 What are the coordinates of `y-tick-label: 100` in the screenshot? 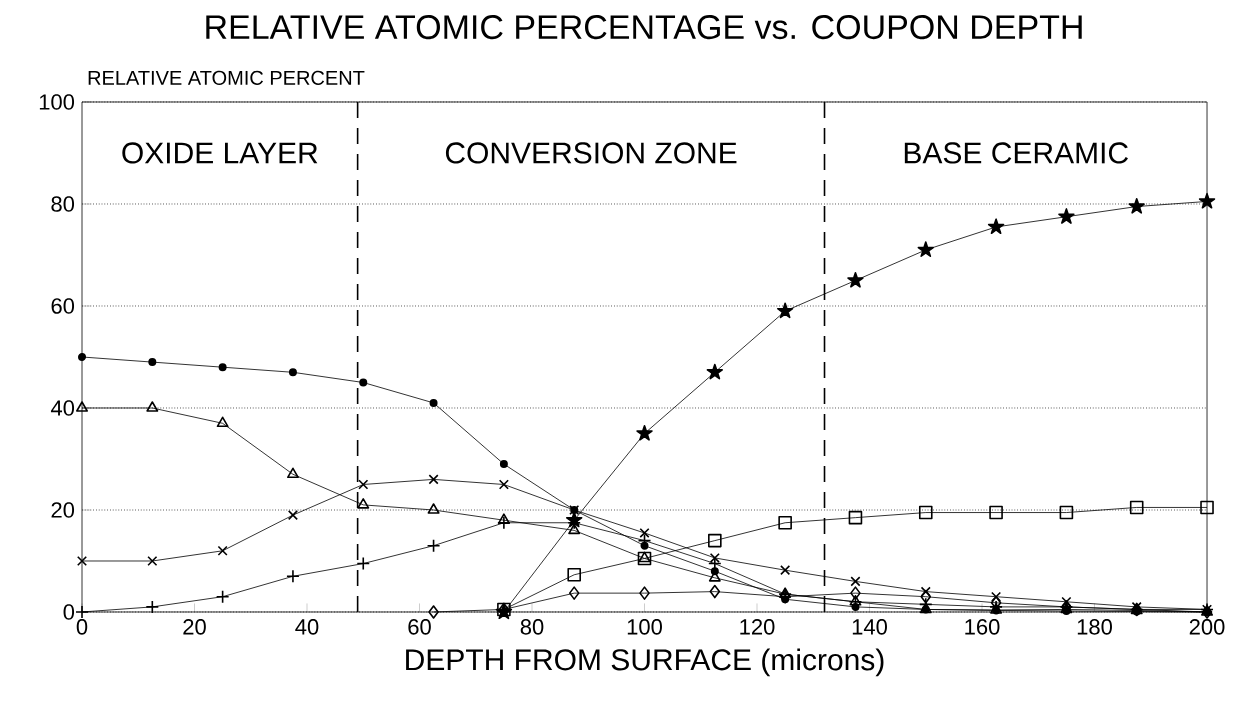 It's located at (57, 102).